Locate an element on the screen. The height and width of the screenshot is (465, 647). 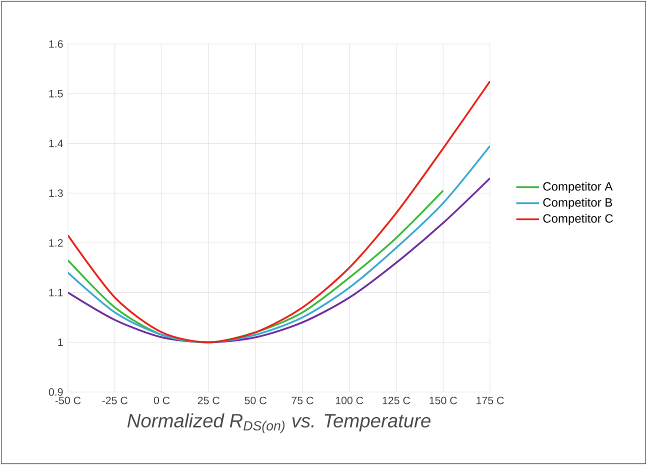
x-tick-label: 0 C is located at coordinates (162, 400).